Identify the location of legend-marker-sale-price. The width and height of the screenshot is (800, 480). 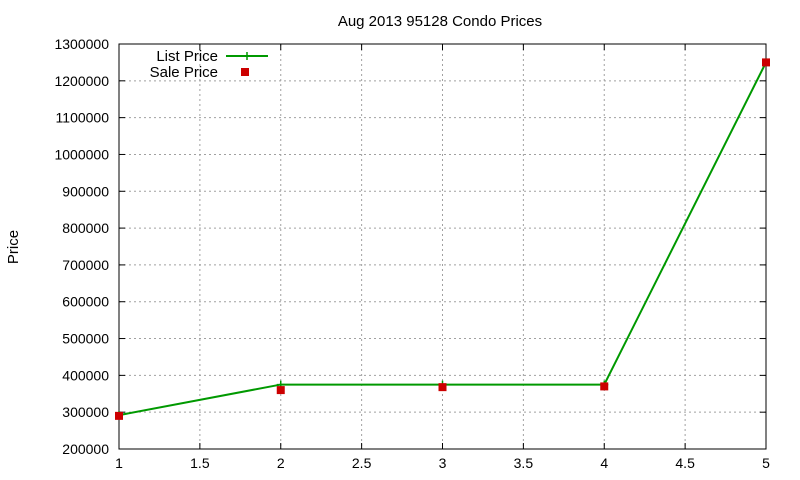
(245, 72).